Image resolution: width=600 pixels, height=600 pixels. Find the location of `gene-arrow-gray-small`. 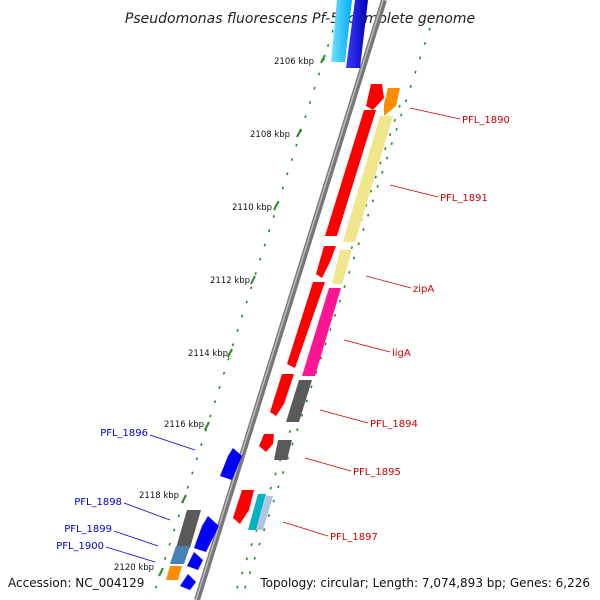

gene-arrow-gray-small is located at coordinates (283, 450).